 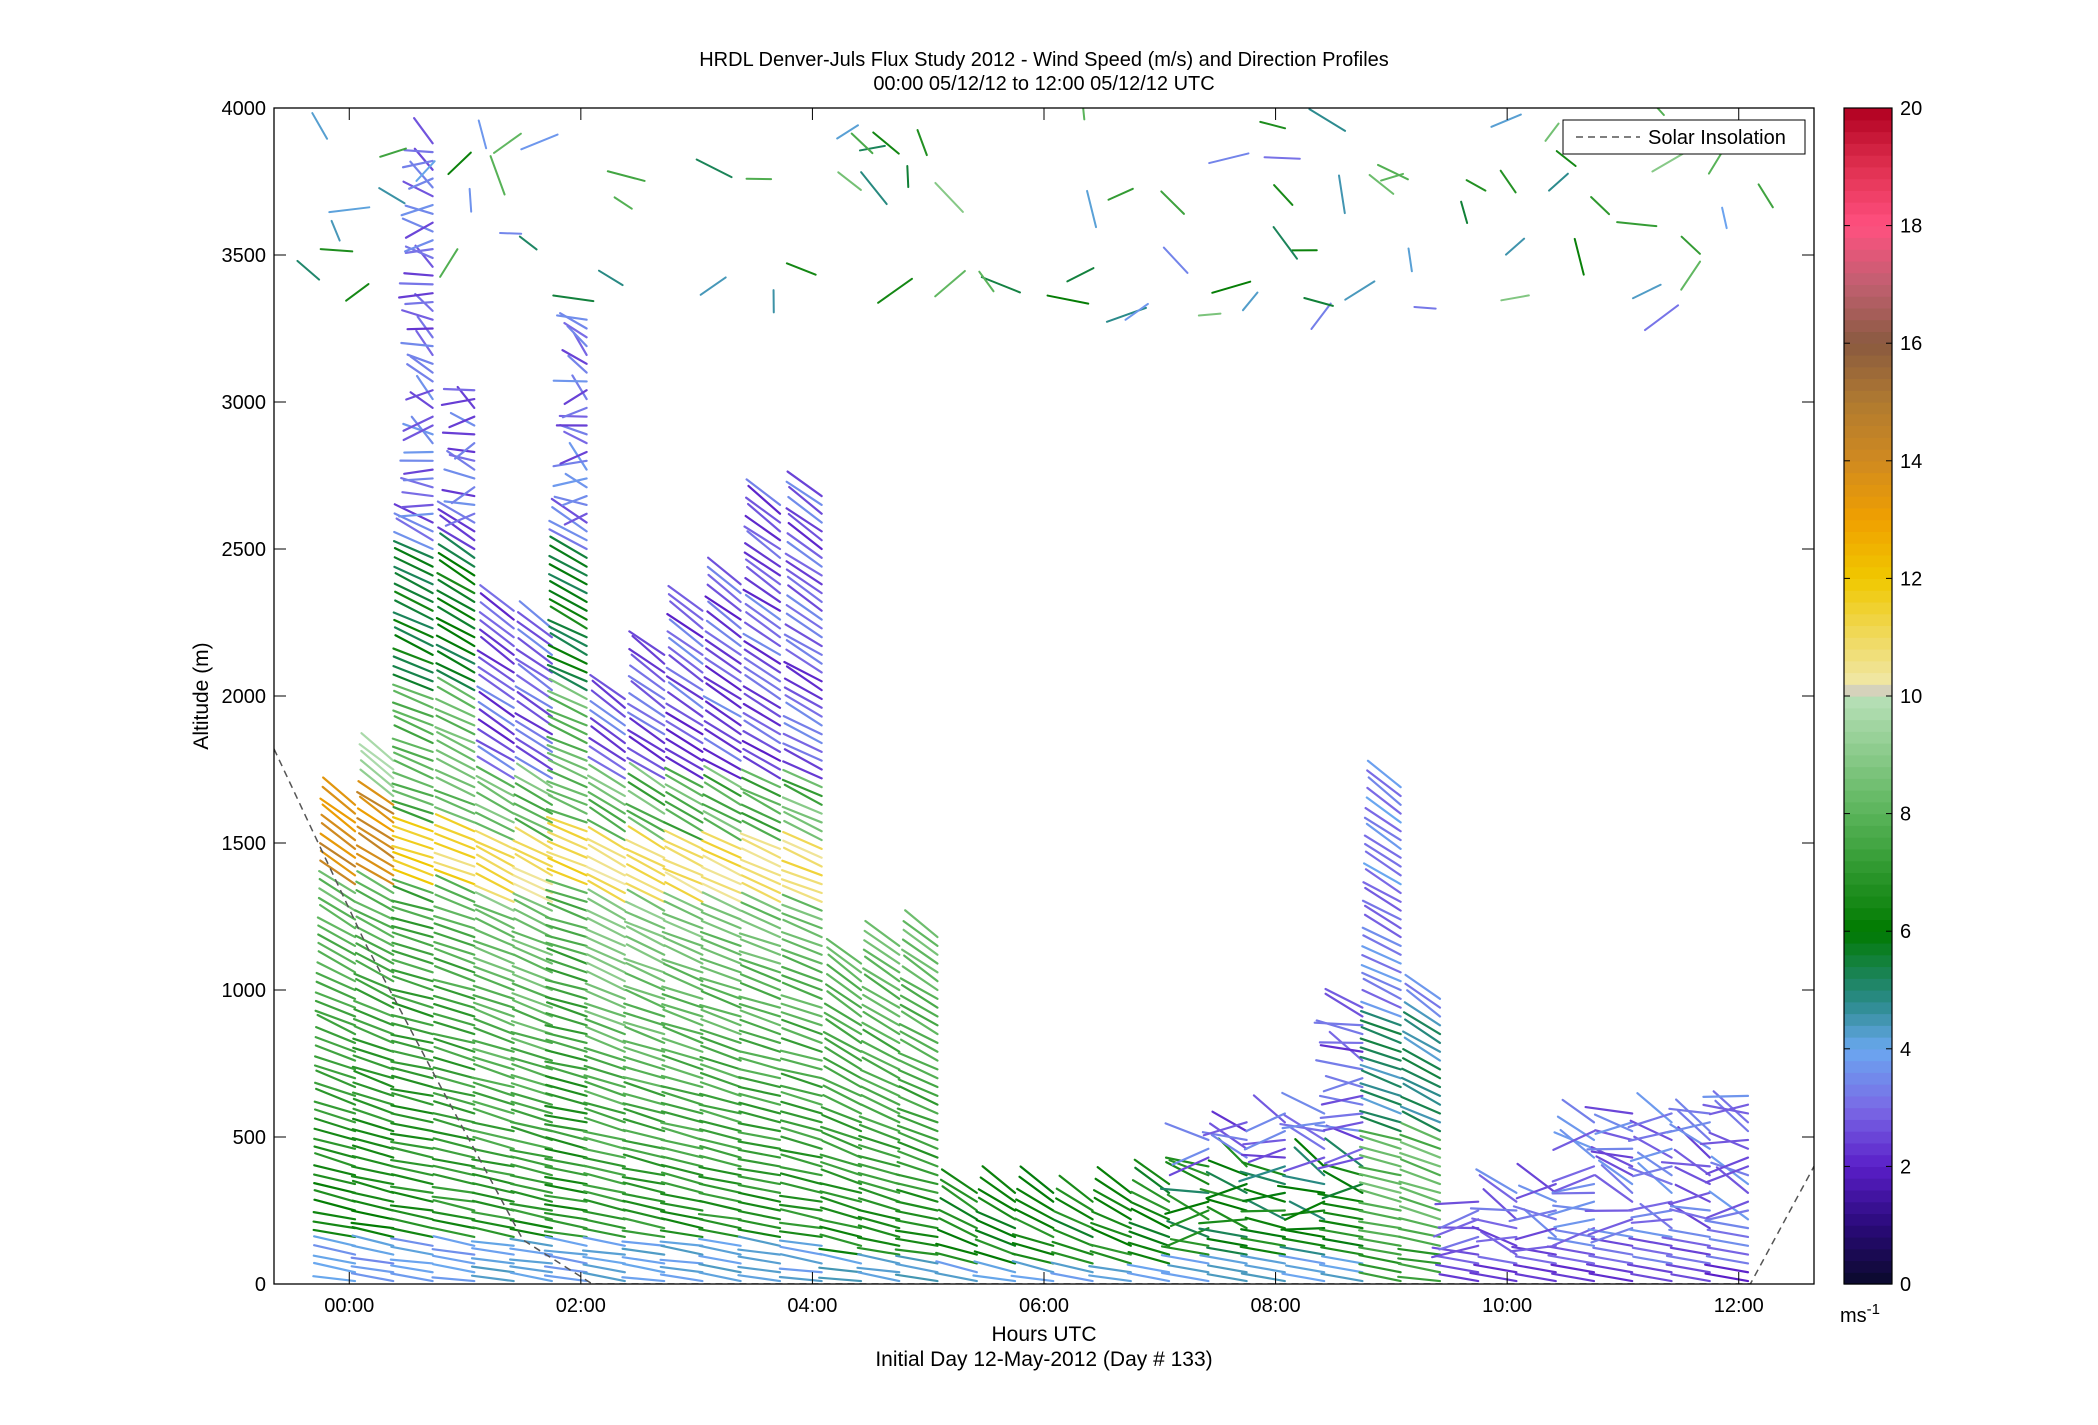 I want to click on y-tick-label: 3500, so click(x=244, y=256).